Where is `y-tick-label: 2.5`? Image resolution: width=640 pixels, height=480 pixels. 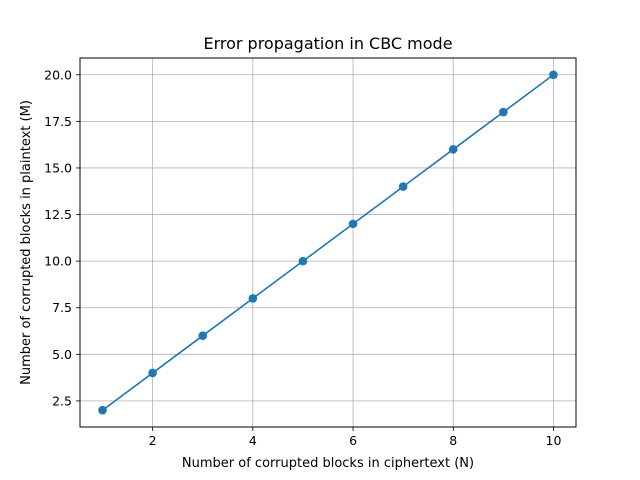
y-tick-label: 2.5 is located at coordinates (62, 400).